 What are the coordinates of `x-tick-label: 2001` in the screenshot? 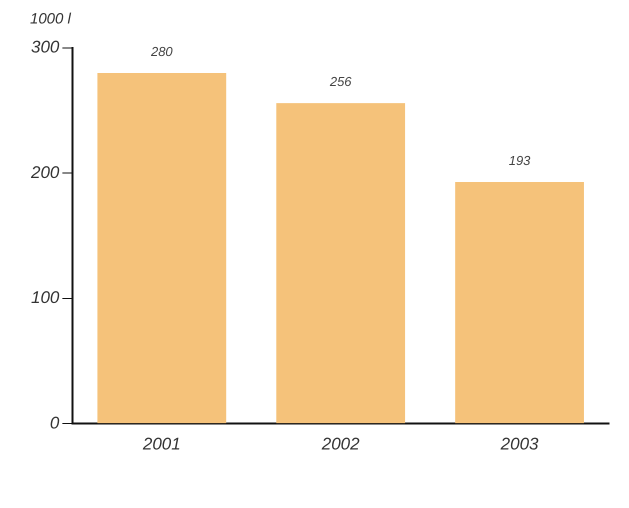 It's located at (161, 444).